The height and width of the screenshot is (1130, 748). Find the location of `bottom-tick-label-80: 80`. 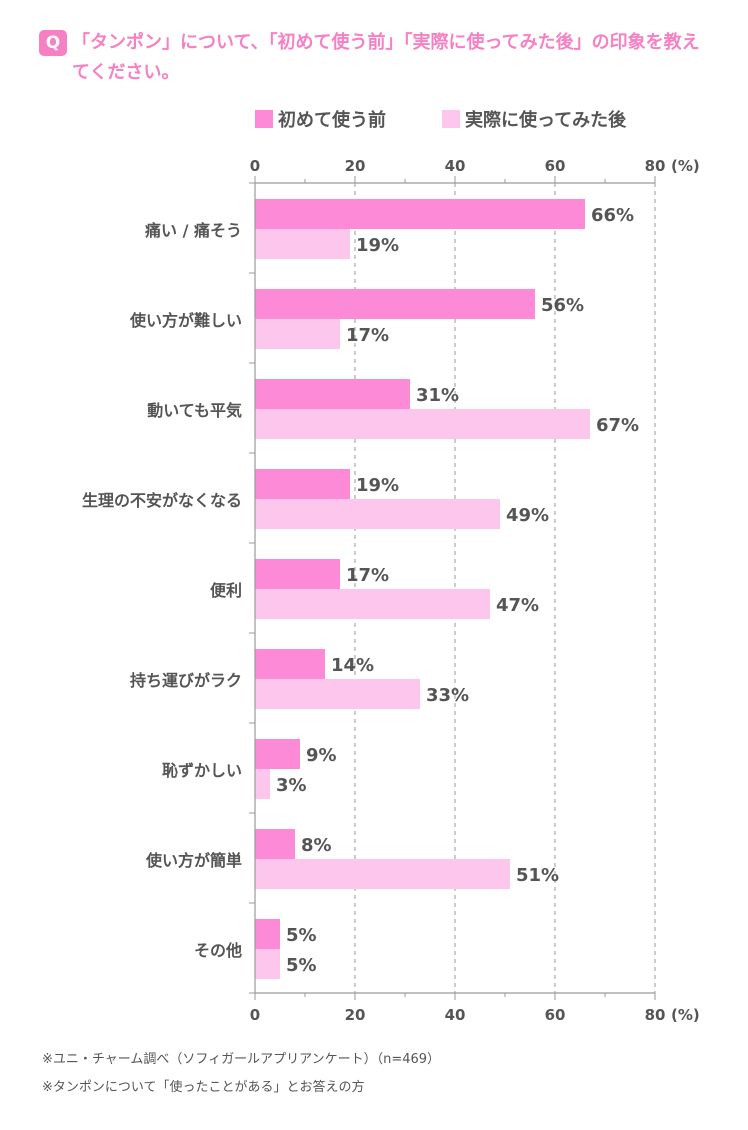

bottom-tick-label-80: 80 is located at coordinates (655, 1015).